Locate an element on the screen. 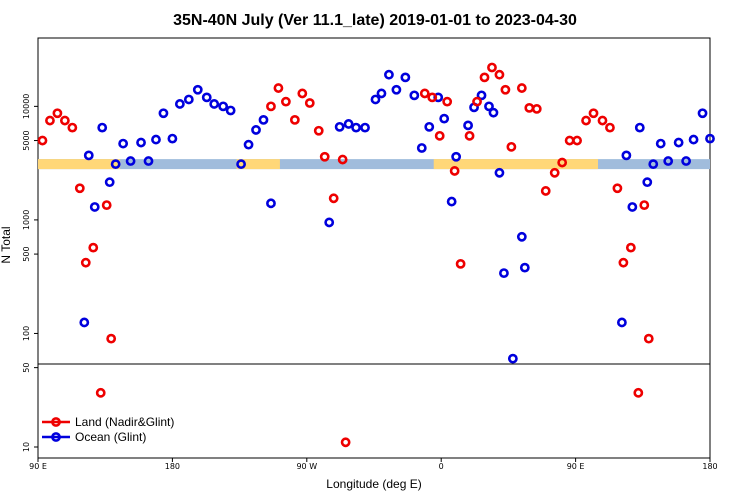  legend-item-land: Land (Nadir&Glint) is located at coordinates (108, 422).